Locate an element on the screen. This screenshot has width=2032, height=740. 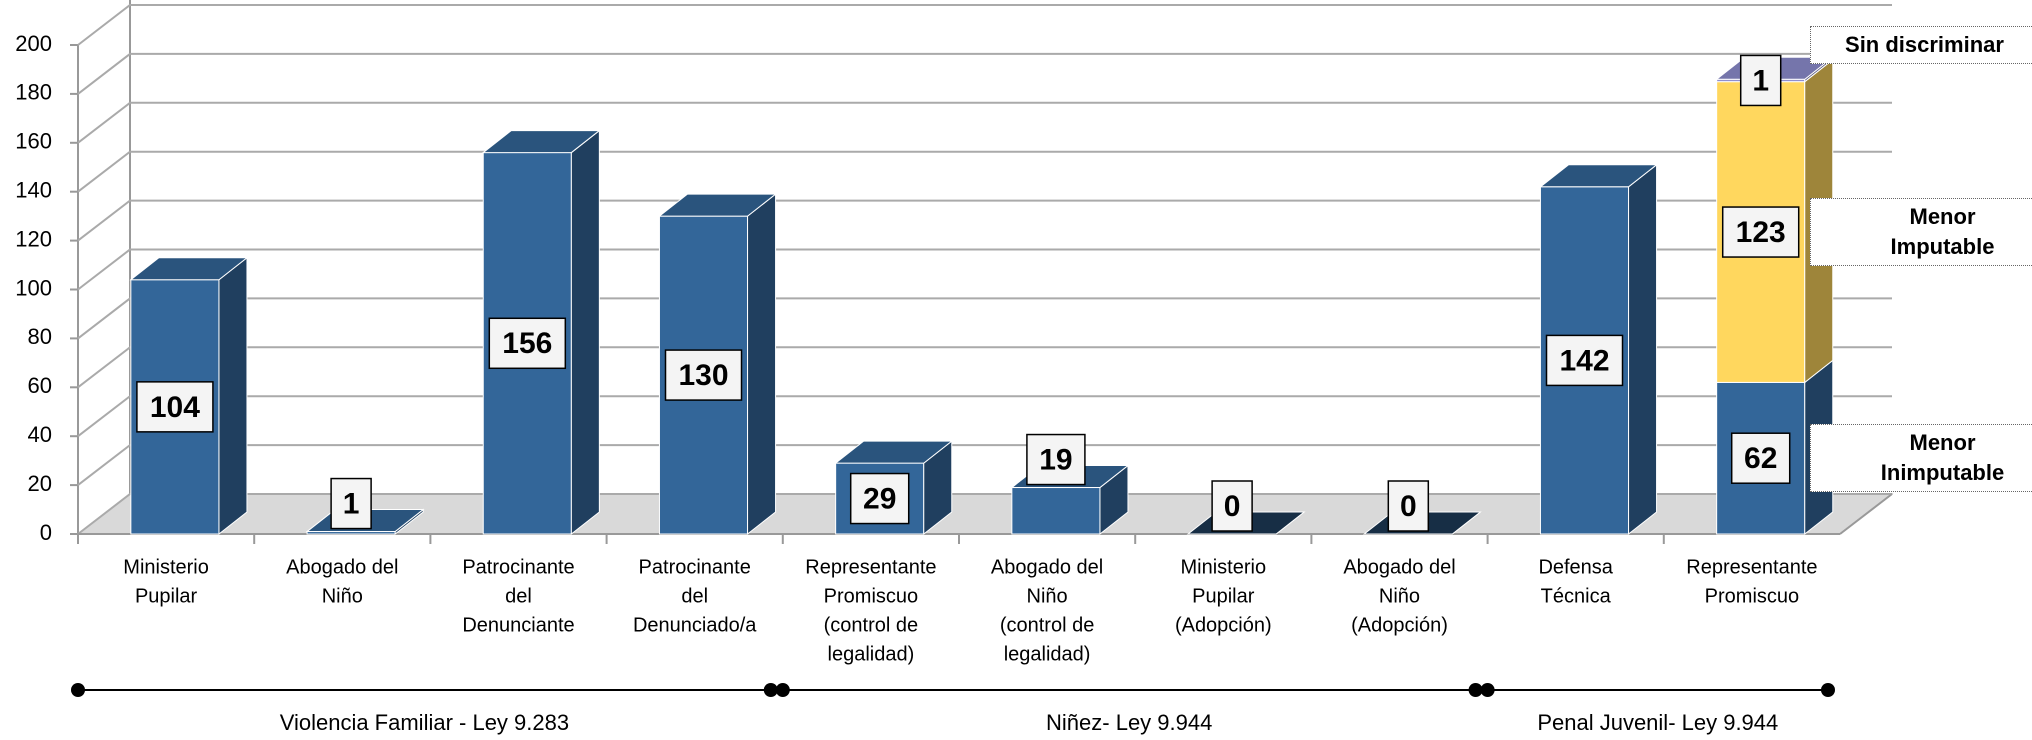
value-label: 62 is located at coordinates (1760, 458).